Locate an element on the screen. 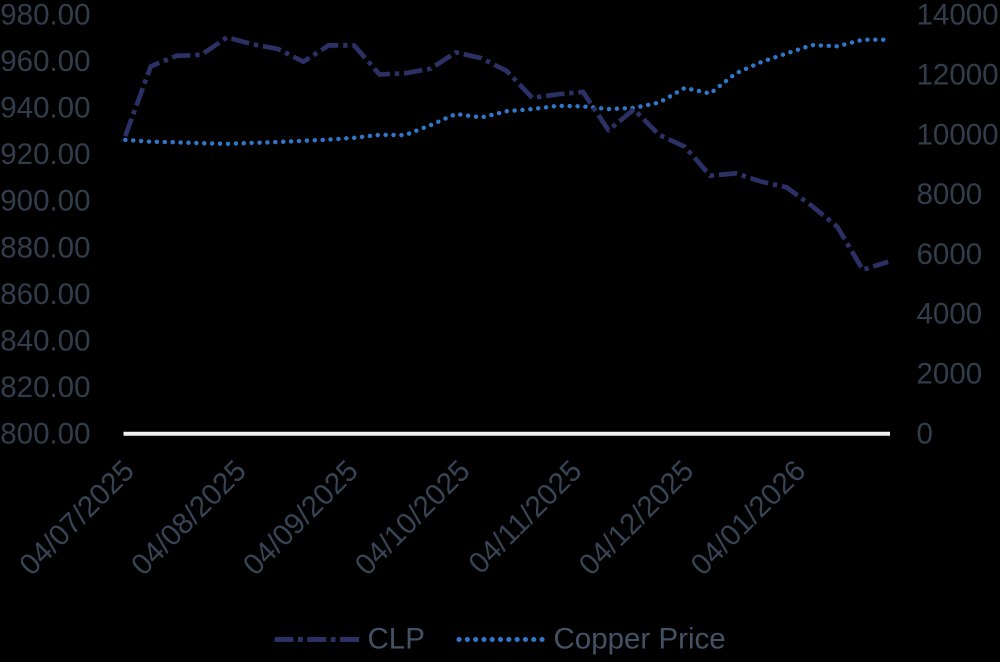 The width and height of the screenshot is (1000, 662). svg-text: 8000 is located at coordinates (950, 194).